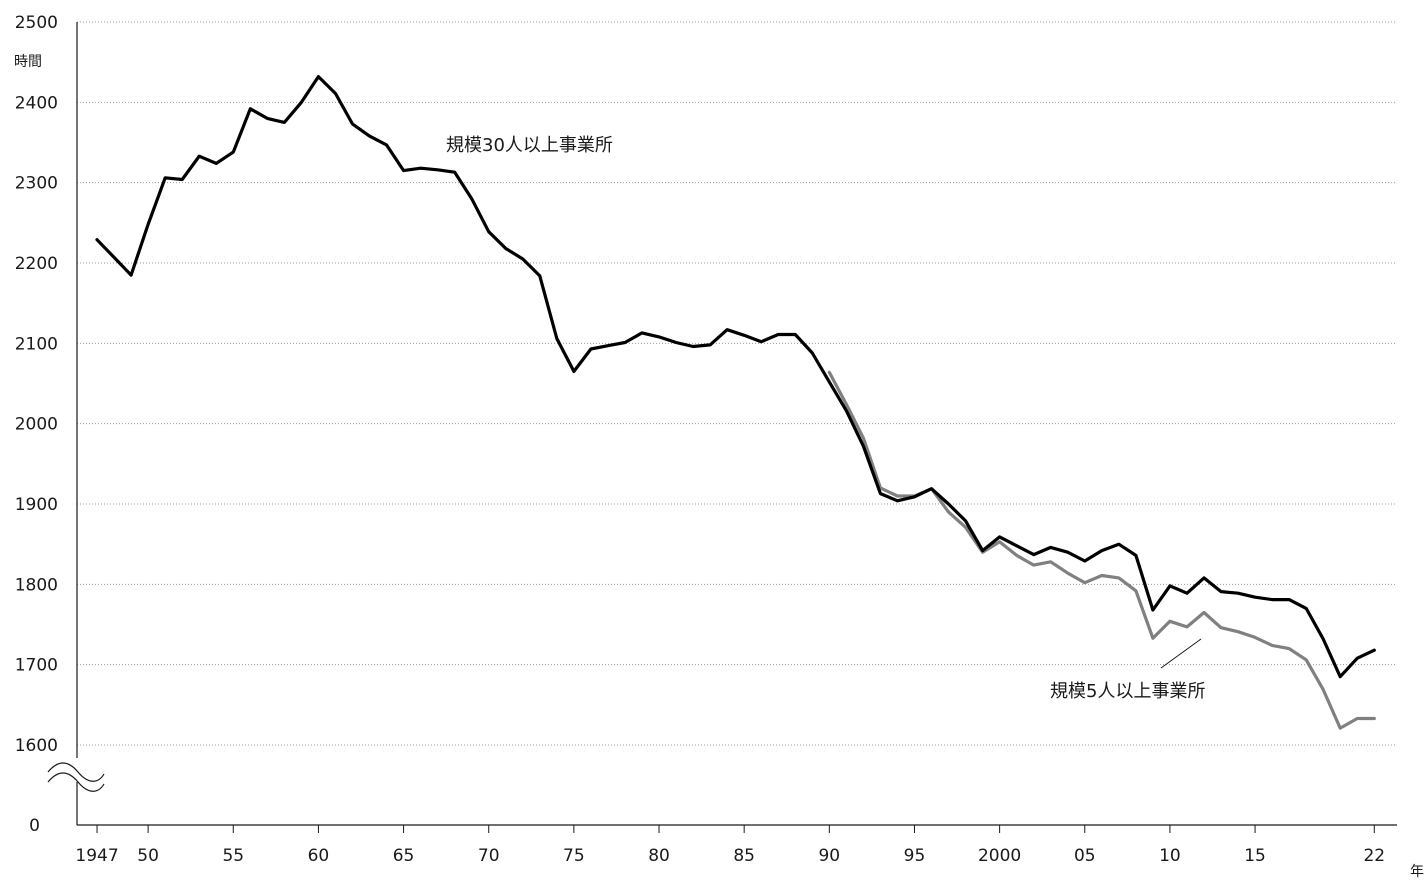 This screenshot has height=880, width=1427. Describe the element at coordinates (1170, 856) in the screenshot. I see `x-tick-label-2010: 10` at that location.